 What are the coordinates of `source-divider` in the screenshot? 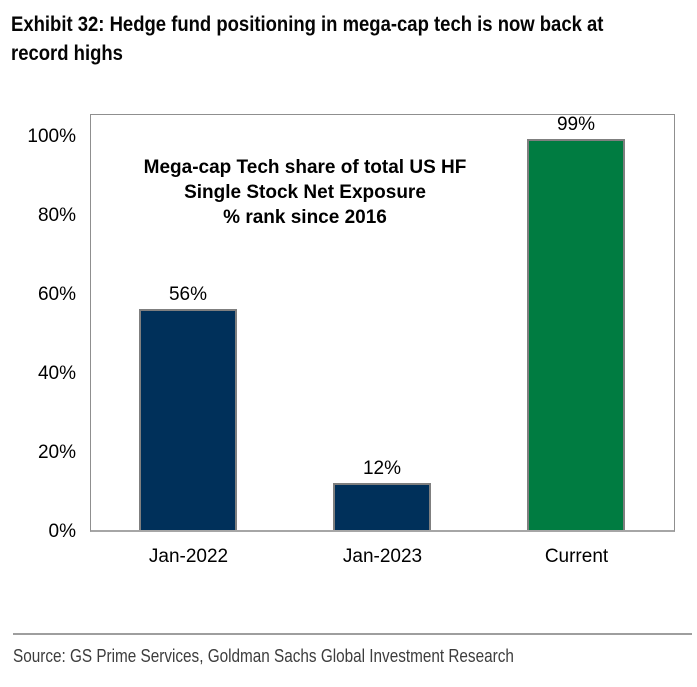 It's located at (352, 634).